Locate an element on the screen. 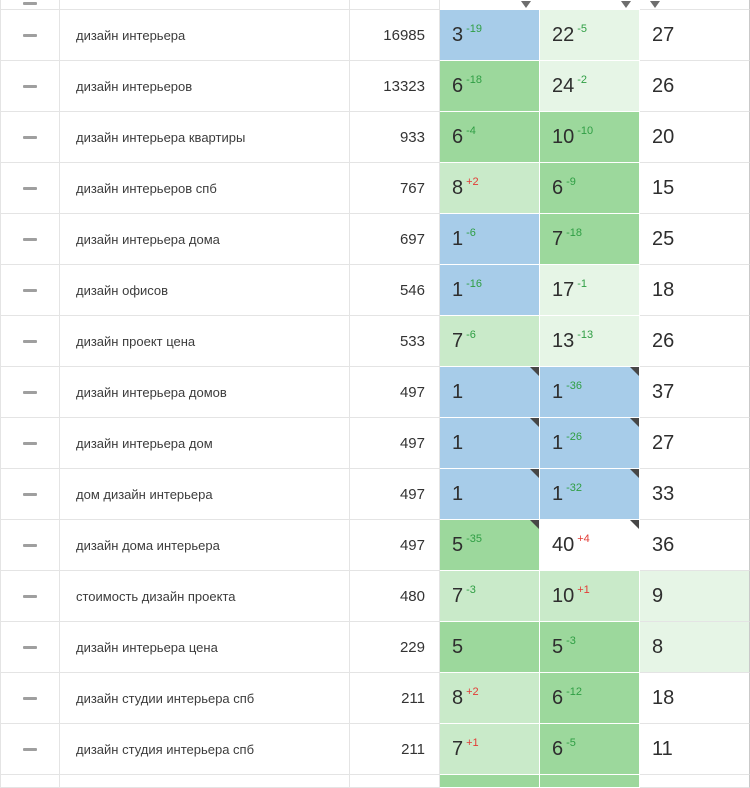 The image size is (750, 788). header-keyword-cell is located at coordinates (205, 5).